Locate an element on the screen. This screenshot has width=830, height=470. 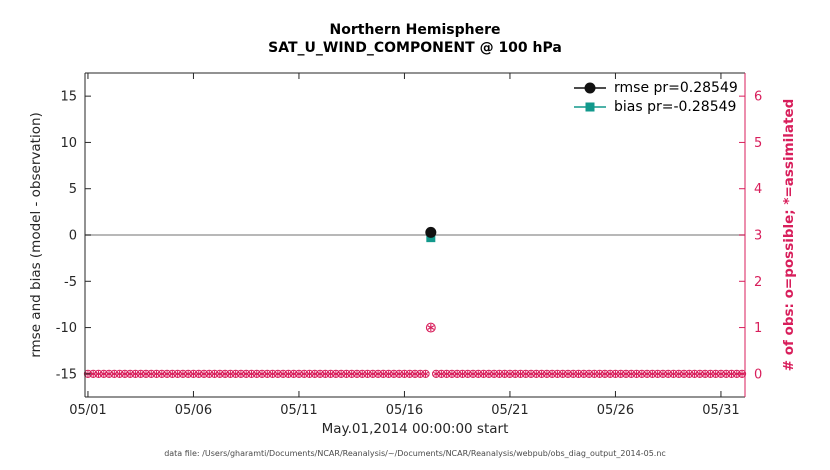
rmse-marker-icon is located at coordinates (590, 88).